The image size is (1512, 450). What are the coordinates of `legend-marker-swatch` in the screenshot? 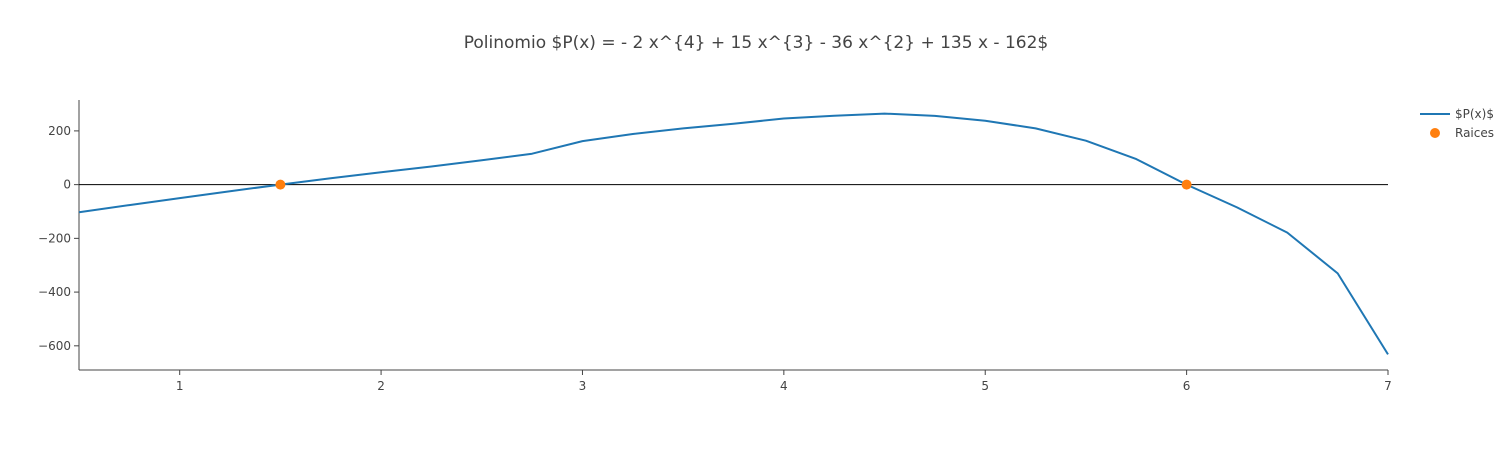 It's located at (1435, 133).